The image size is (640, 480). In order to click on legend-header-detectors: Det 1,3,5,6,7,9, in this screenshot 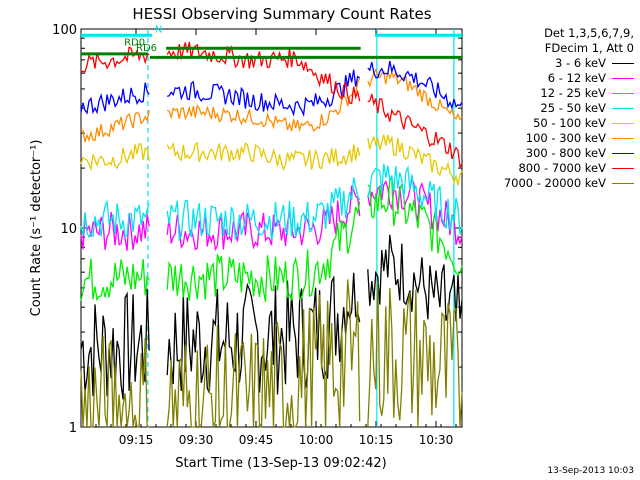, I will do `click(589, 33)`.